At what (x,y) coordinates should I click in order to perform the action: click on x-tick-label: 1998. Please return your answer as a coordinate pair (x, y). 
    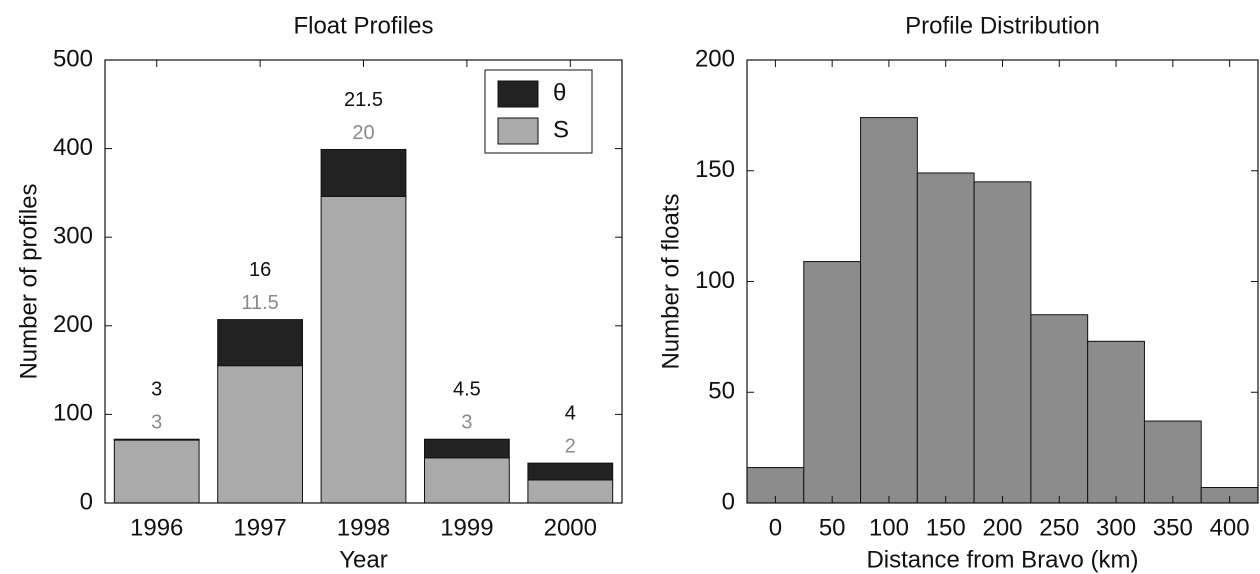
    Looking at the image, I should click on (363, 527).